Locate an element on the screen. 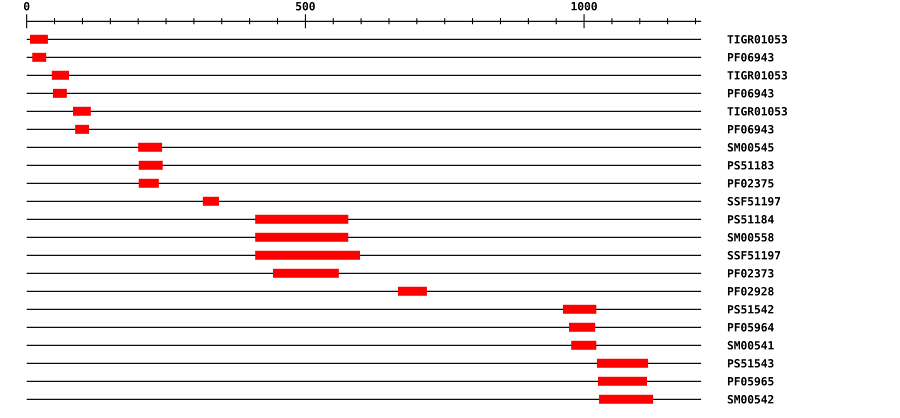 The image size is (900, 418). x-tick-label: 1000 is located at coordinates (584, 6).